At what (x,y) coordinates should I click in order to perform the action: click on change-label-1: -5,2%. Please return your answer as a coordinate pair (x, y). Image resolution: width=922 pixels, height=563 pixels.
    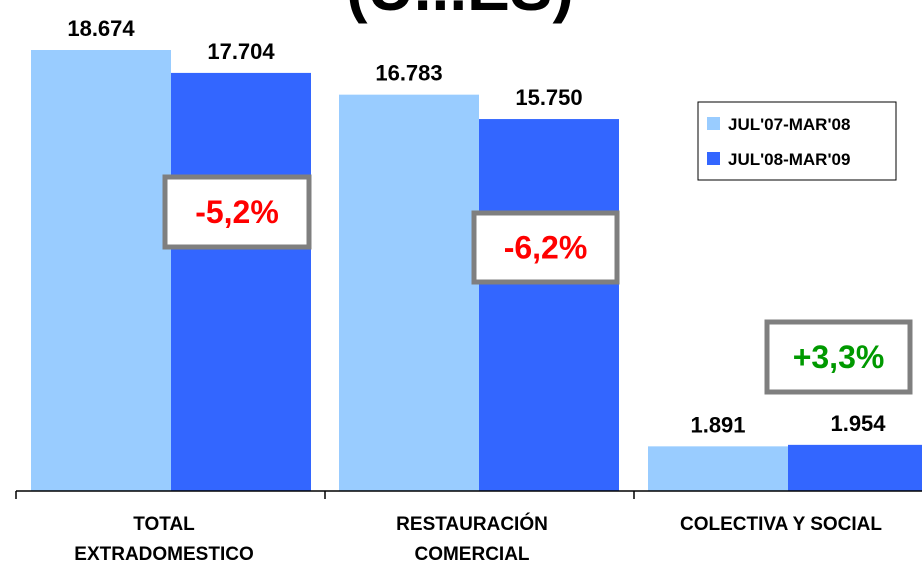
    Looking at the image, I should click on (237, 212).